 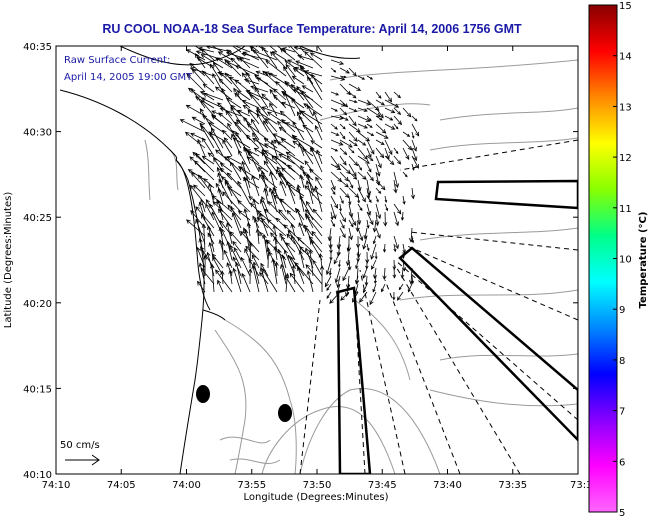 I want to click on x-tick-label: 73:35, so click(x=512, y=485).